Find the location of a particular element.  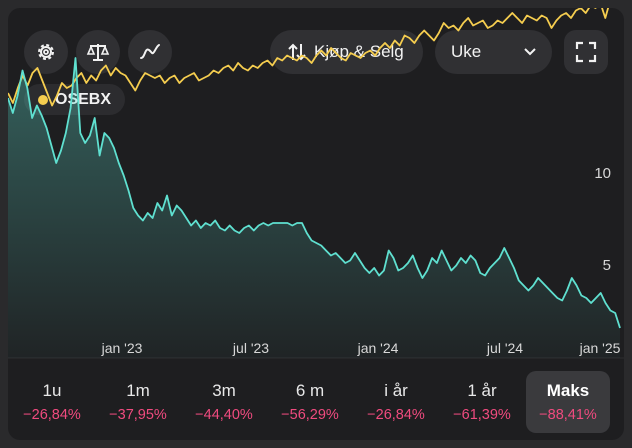

interval-select: Uke is located at coordinates (493, 52).